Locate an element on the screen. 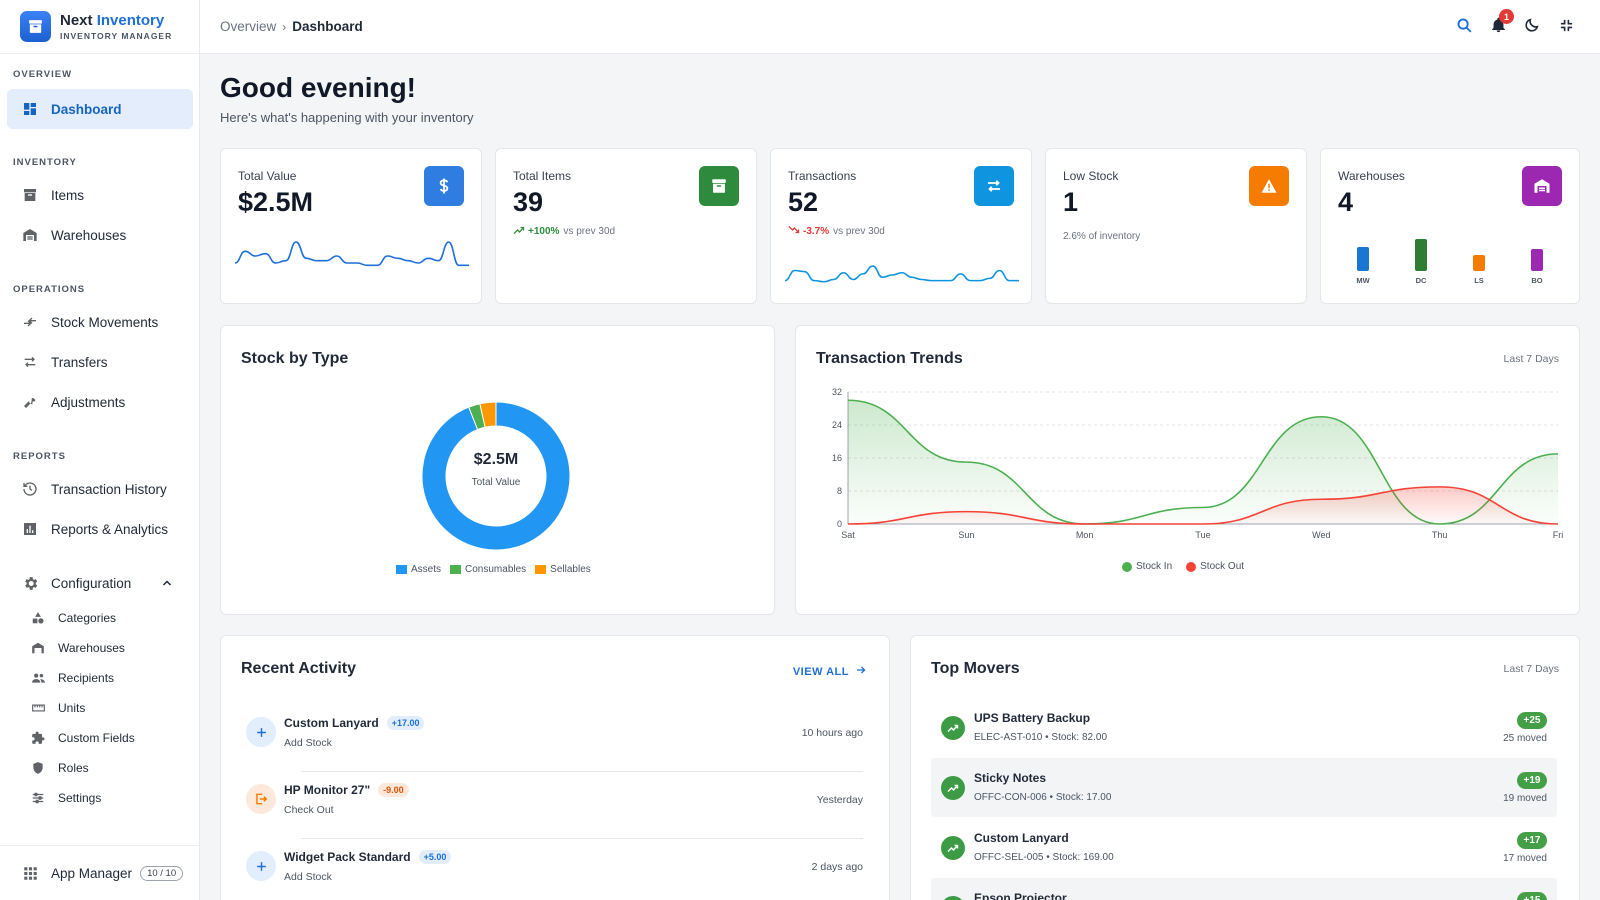  sidebar-item-reports-analytics: Reports & Analytics is located at coordinates (100, 529).